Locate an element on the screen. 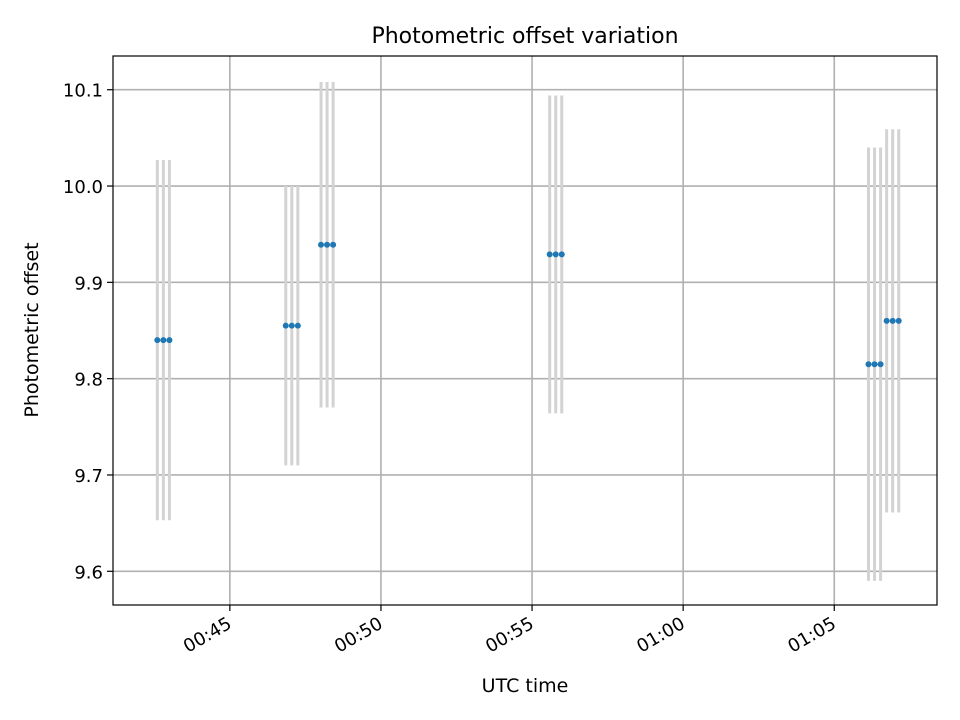 This screenshot has height=720, width=960. y-axis-label: Photometric offset is located at coordinates (32, 329).